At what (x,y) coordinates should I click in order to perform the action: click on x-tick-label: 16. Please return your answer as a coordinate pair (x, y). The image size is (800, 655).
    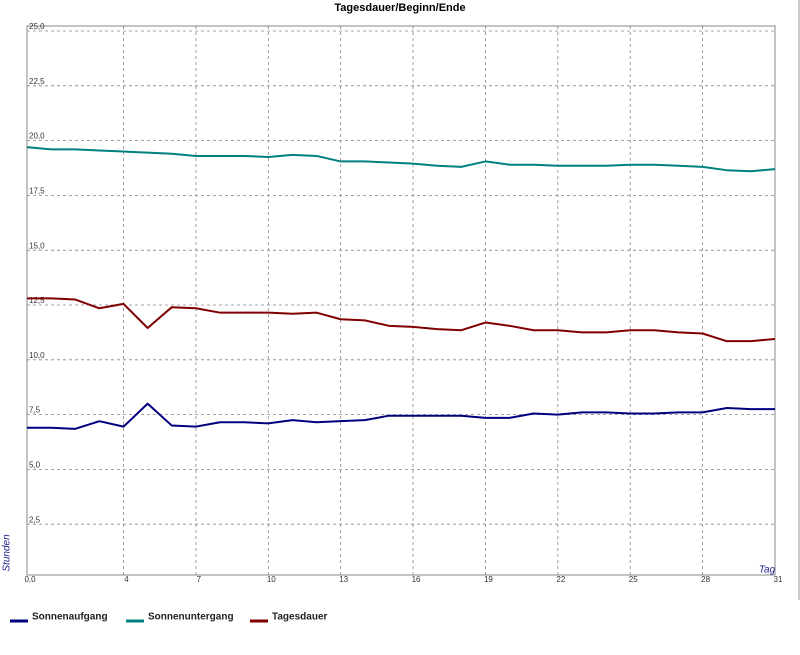
    Looking at the image, I should click on (416, 579).